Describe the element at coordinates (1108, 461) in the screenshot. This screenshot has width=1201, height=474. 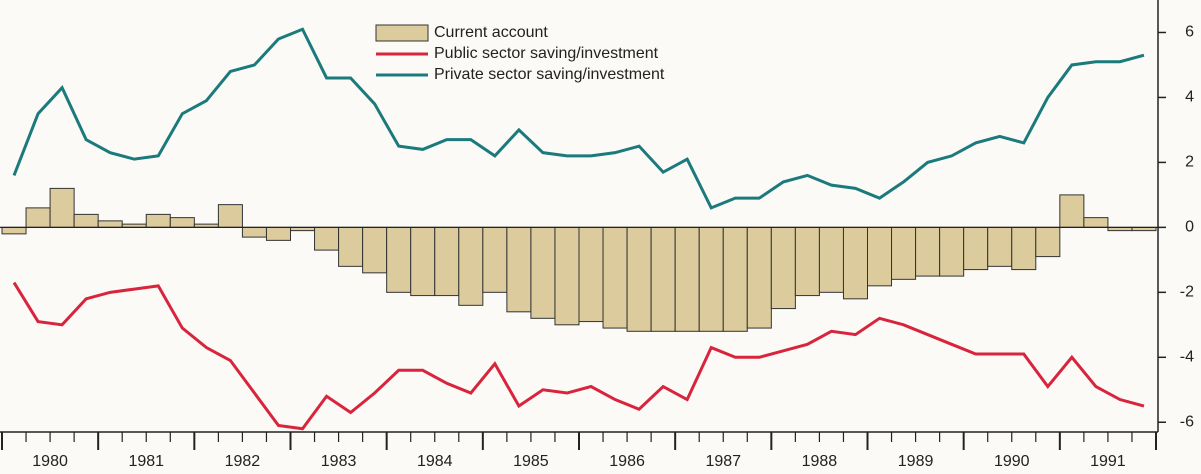
I see `x-tick-label: 1991` at that location.